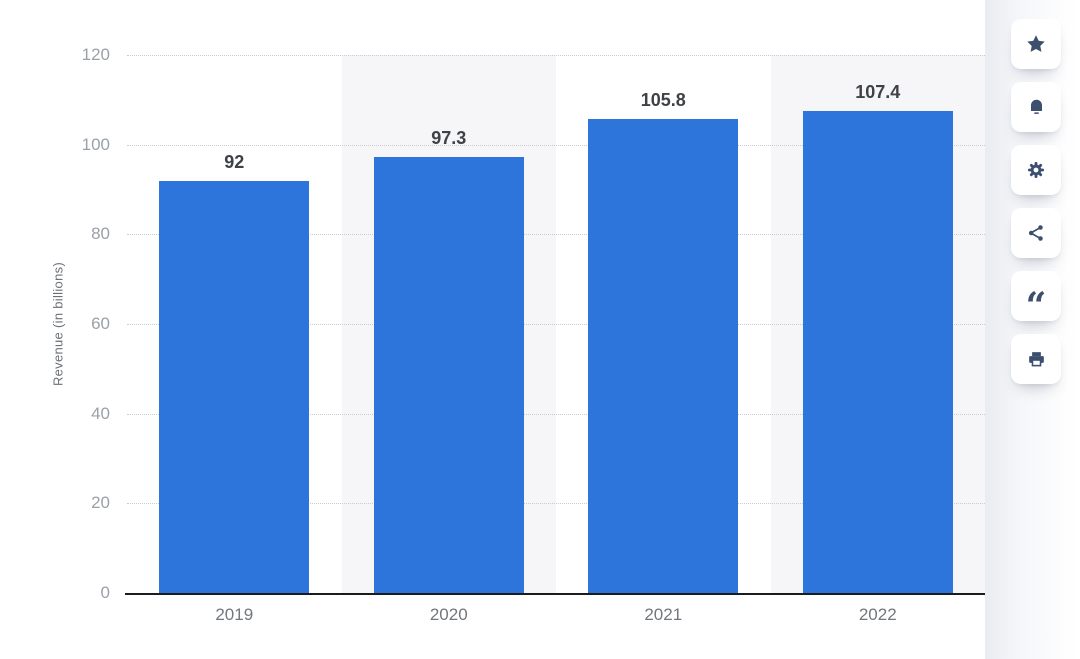  What do you see at coordinates (100, 413) in the screenshot?
I see `y-tick-label: 40` at bounding box center [100, 413].